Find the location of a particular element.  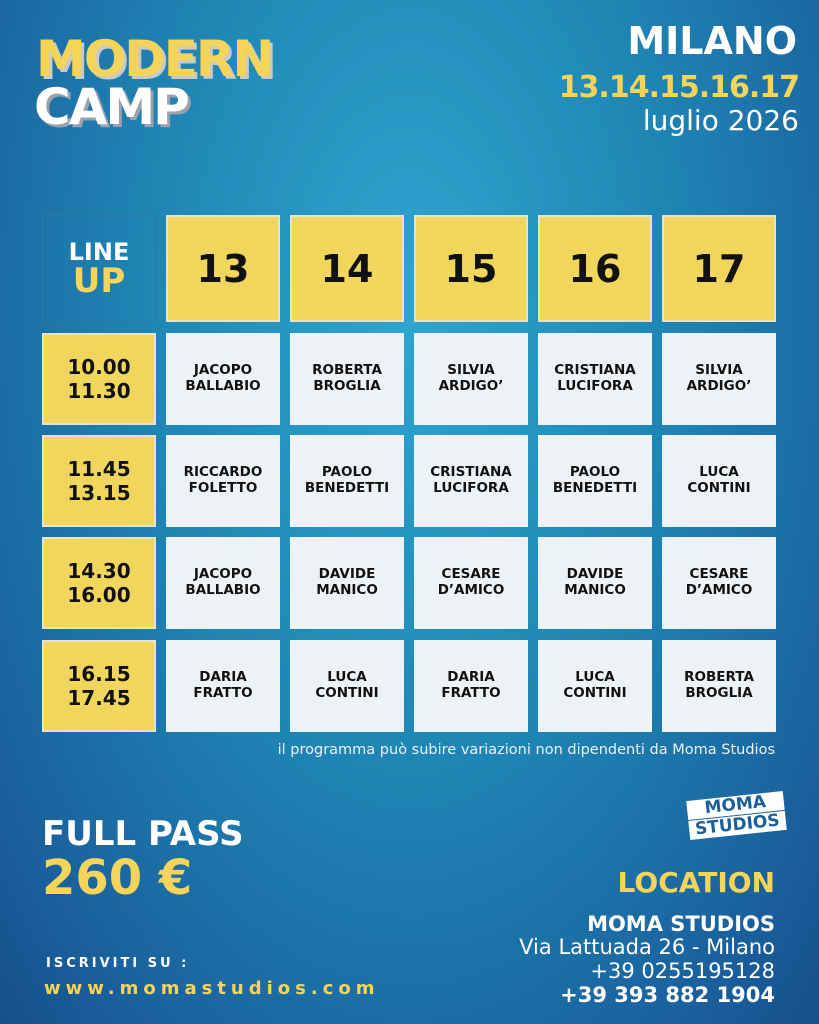

day-header: 17 is located at coordinates (719, 268).